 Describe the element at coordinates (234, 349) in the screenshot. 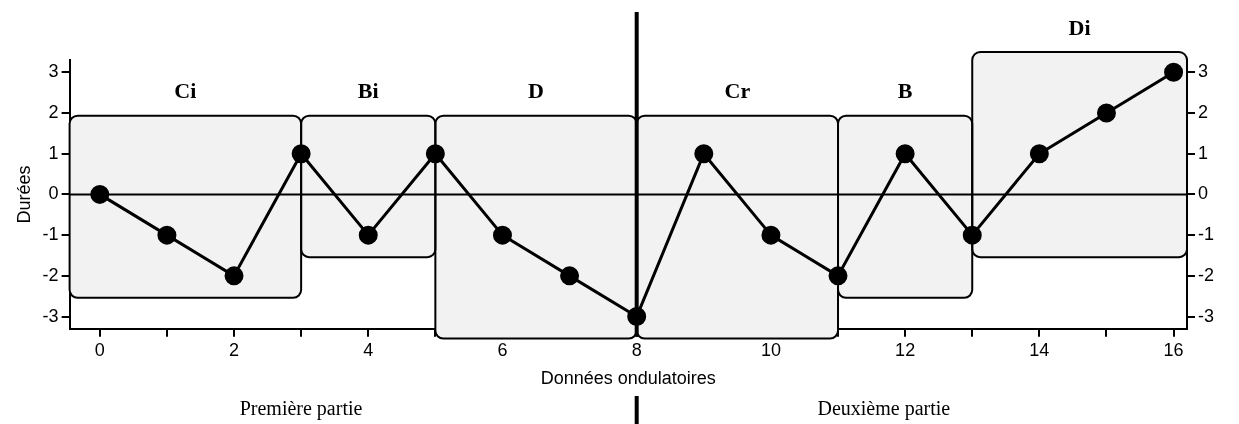

I see `x-tick-label: 2` at that location.